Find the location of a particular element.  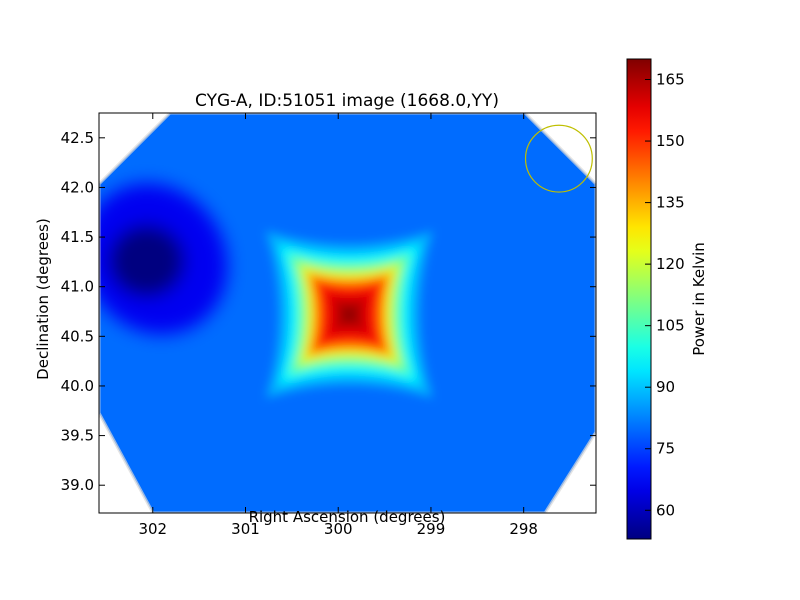

colorbar-tick-label: 135 is located at coordinates (670, 203).